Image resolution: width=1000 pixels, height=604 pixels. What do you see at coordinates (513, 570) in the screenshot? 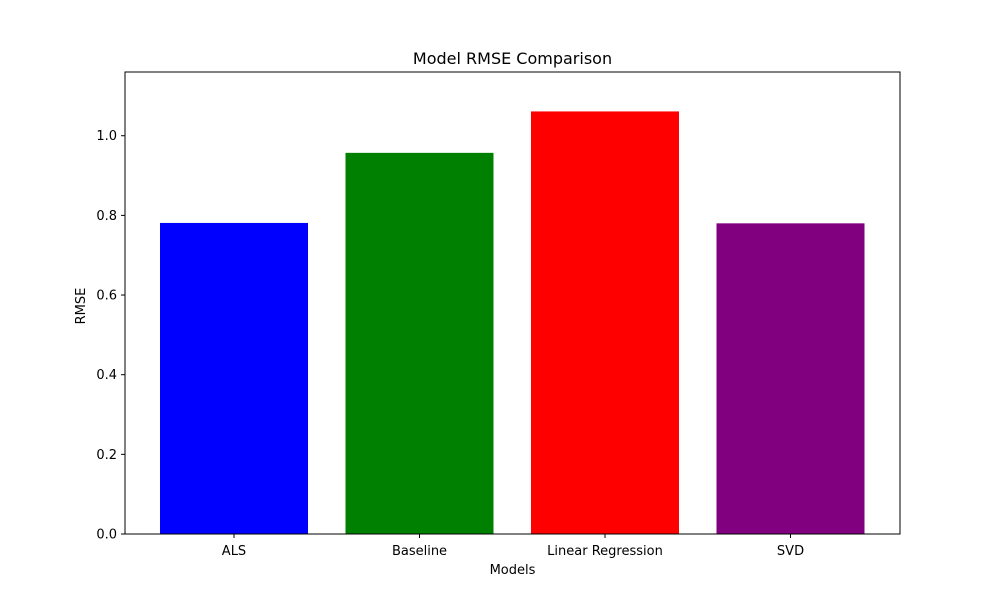
I see `x-axis-label: Models` at bounding box center [513, 570].